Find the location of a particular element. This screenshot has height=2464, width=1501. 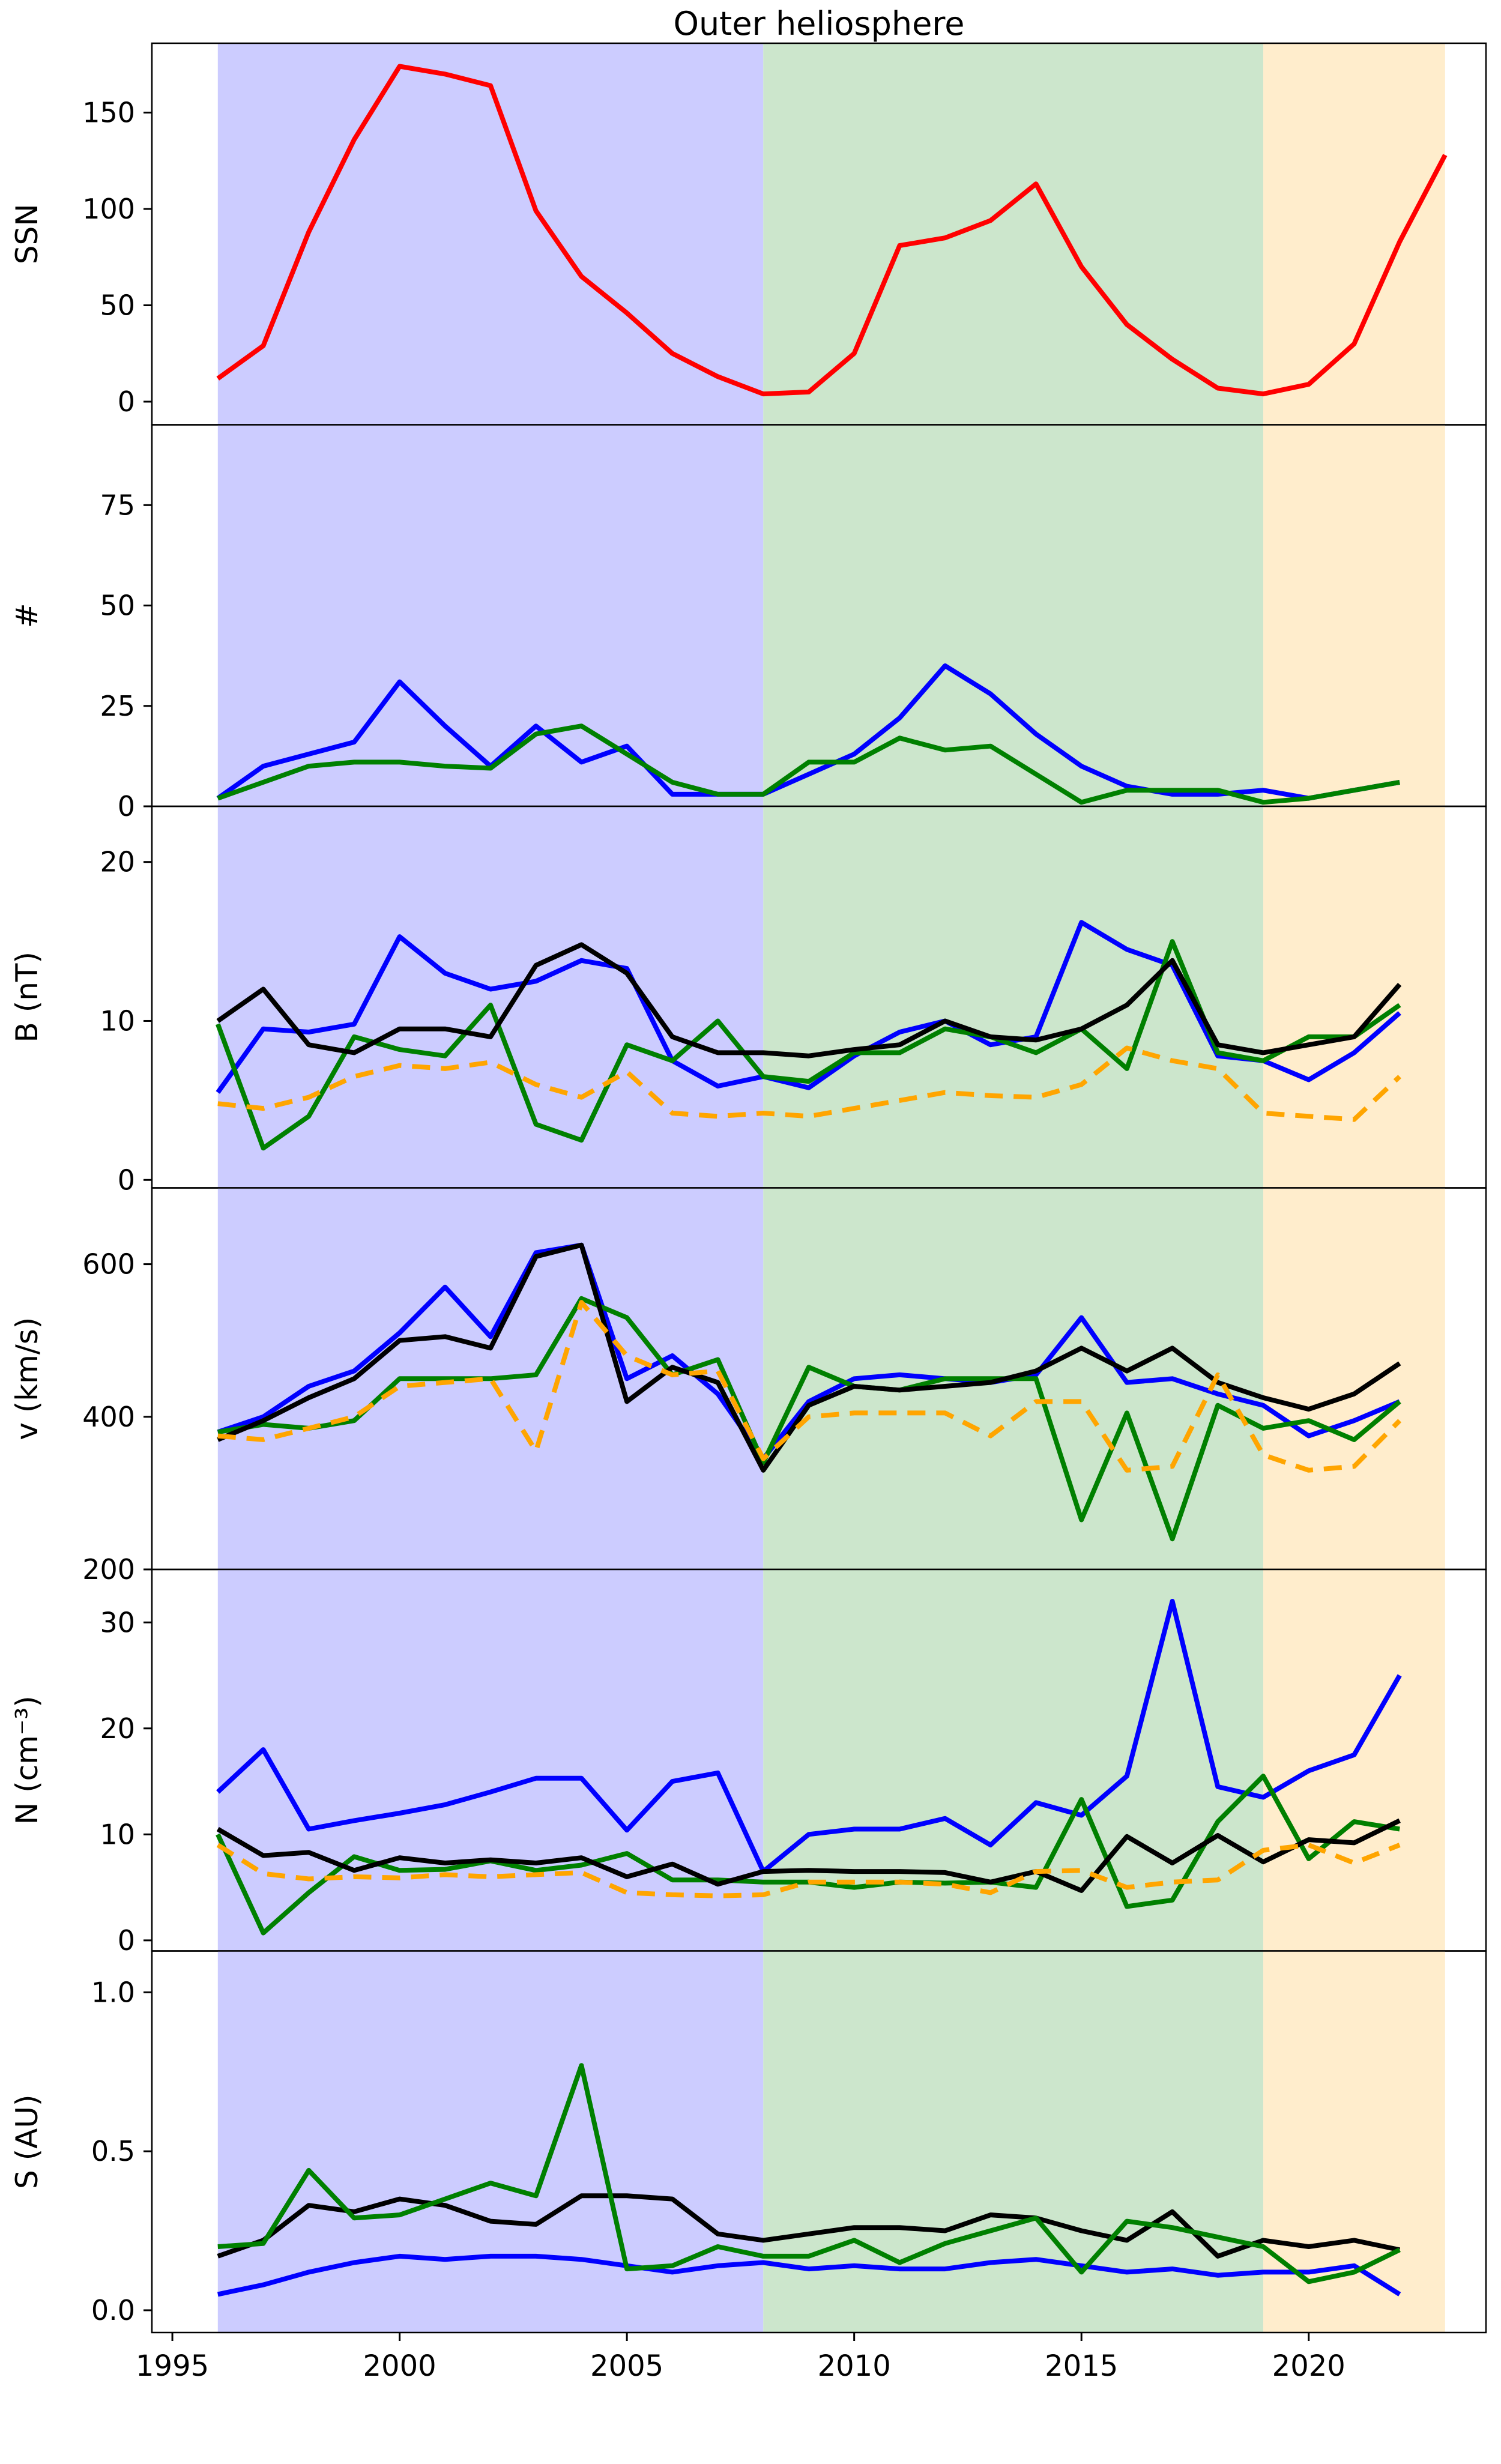

panel-spine is located at coordinates (819, 2142).